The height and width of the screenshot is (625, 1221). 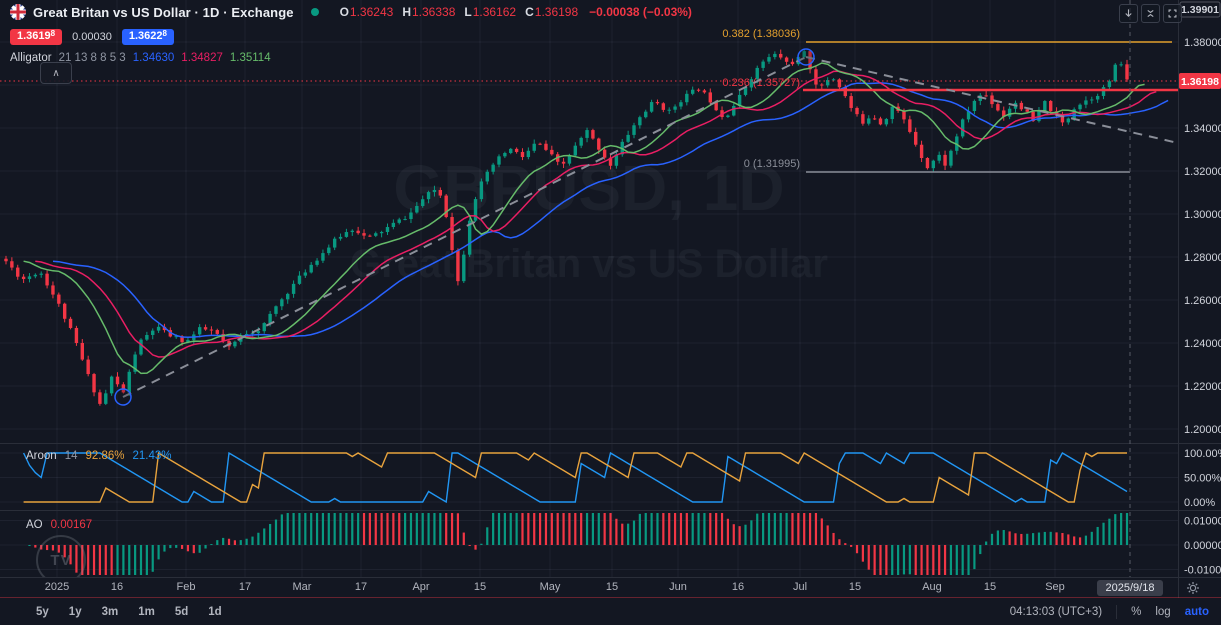 I want to click on range-button-3m: 3m, so click(x=110, y=611).